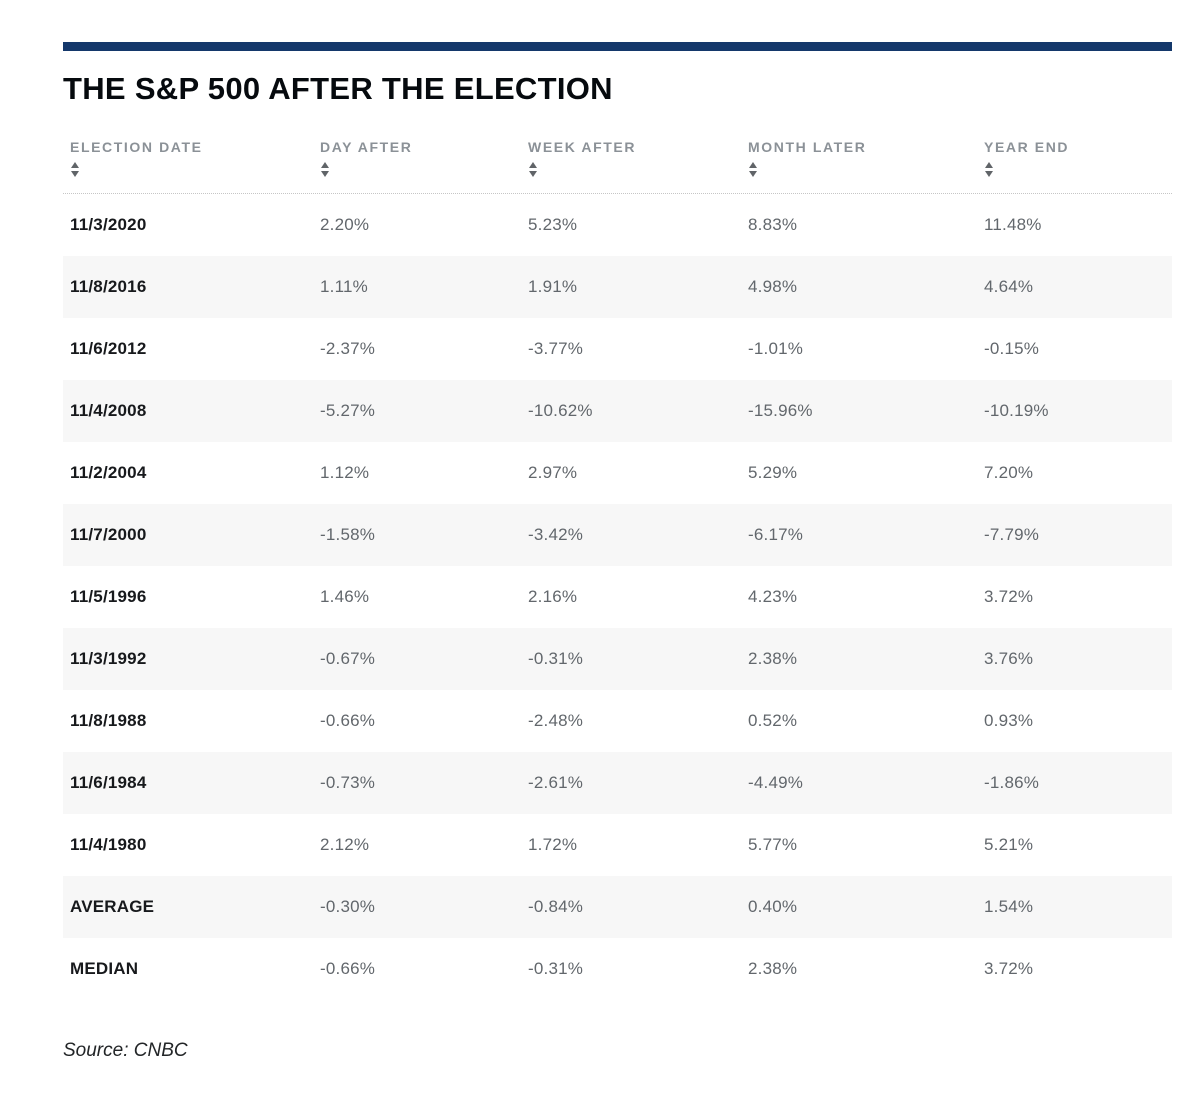 The height and width of the screenshot is (1093, 1193). What do you see at coordinates (188, 158) in the screenshot?
I see `column-sort-button-election-date: ELECTION DATE` at bounding box center [188, 158].